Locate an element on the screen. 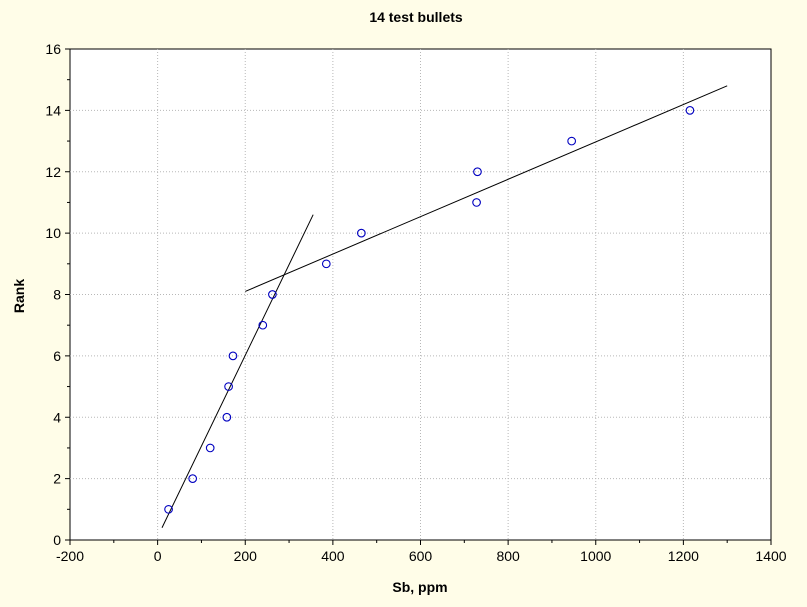  chart-title: 14 test bullets is located at coordinates (416, 17).